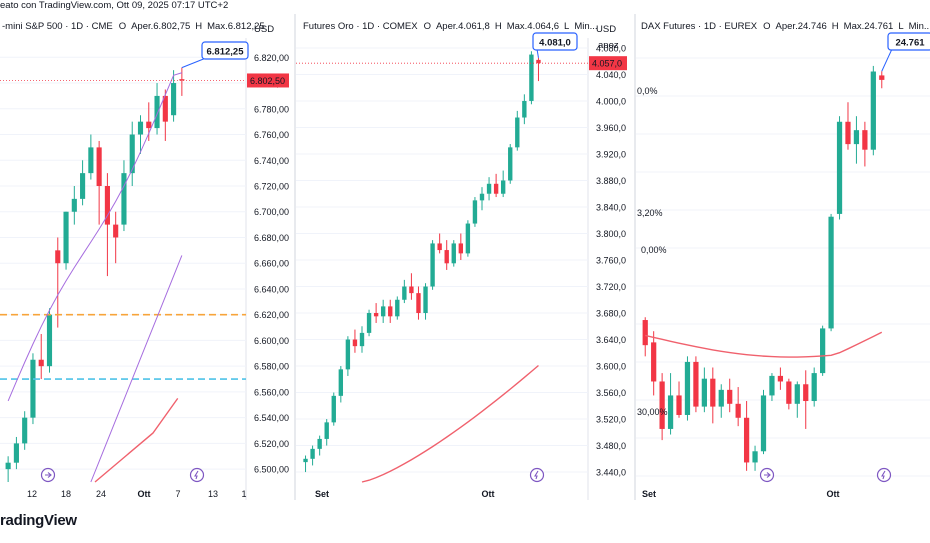  I want to click on time-axis-label: Ott, so click(488, 494).